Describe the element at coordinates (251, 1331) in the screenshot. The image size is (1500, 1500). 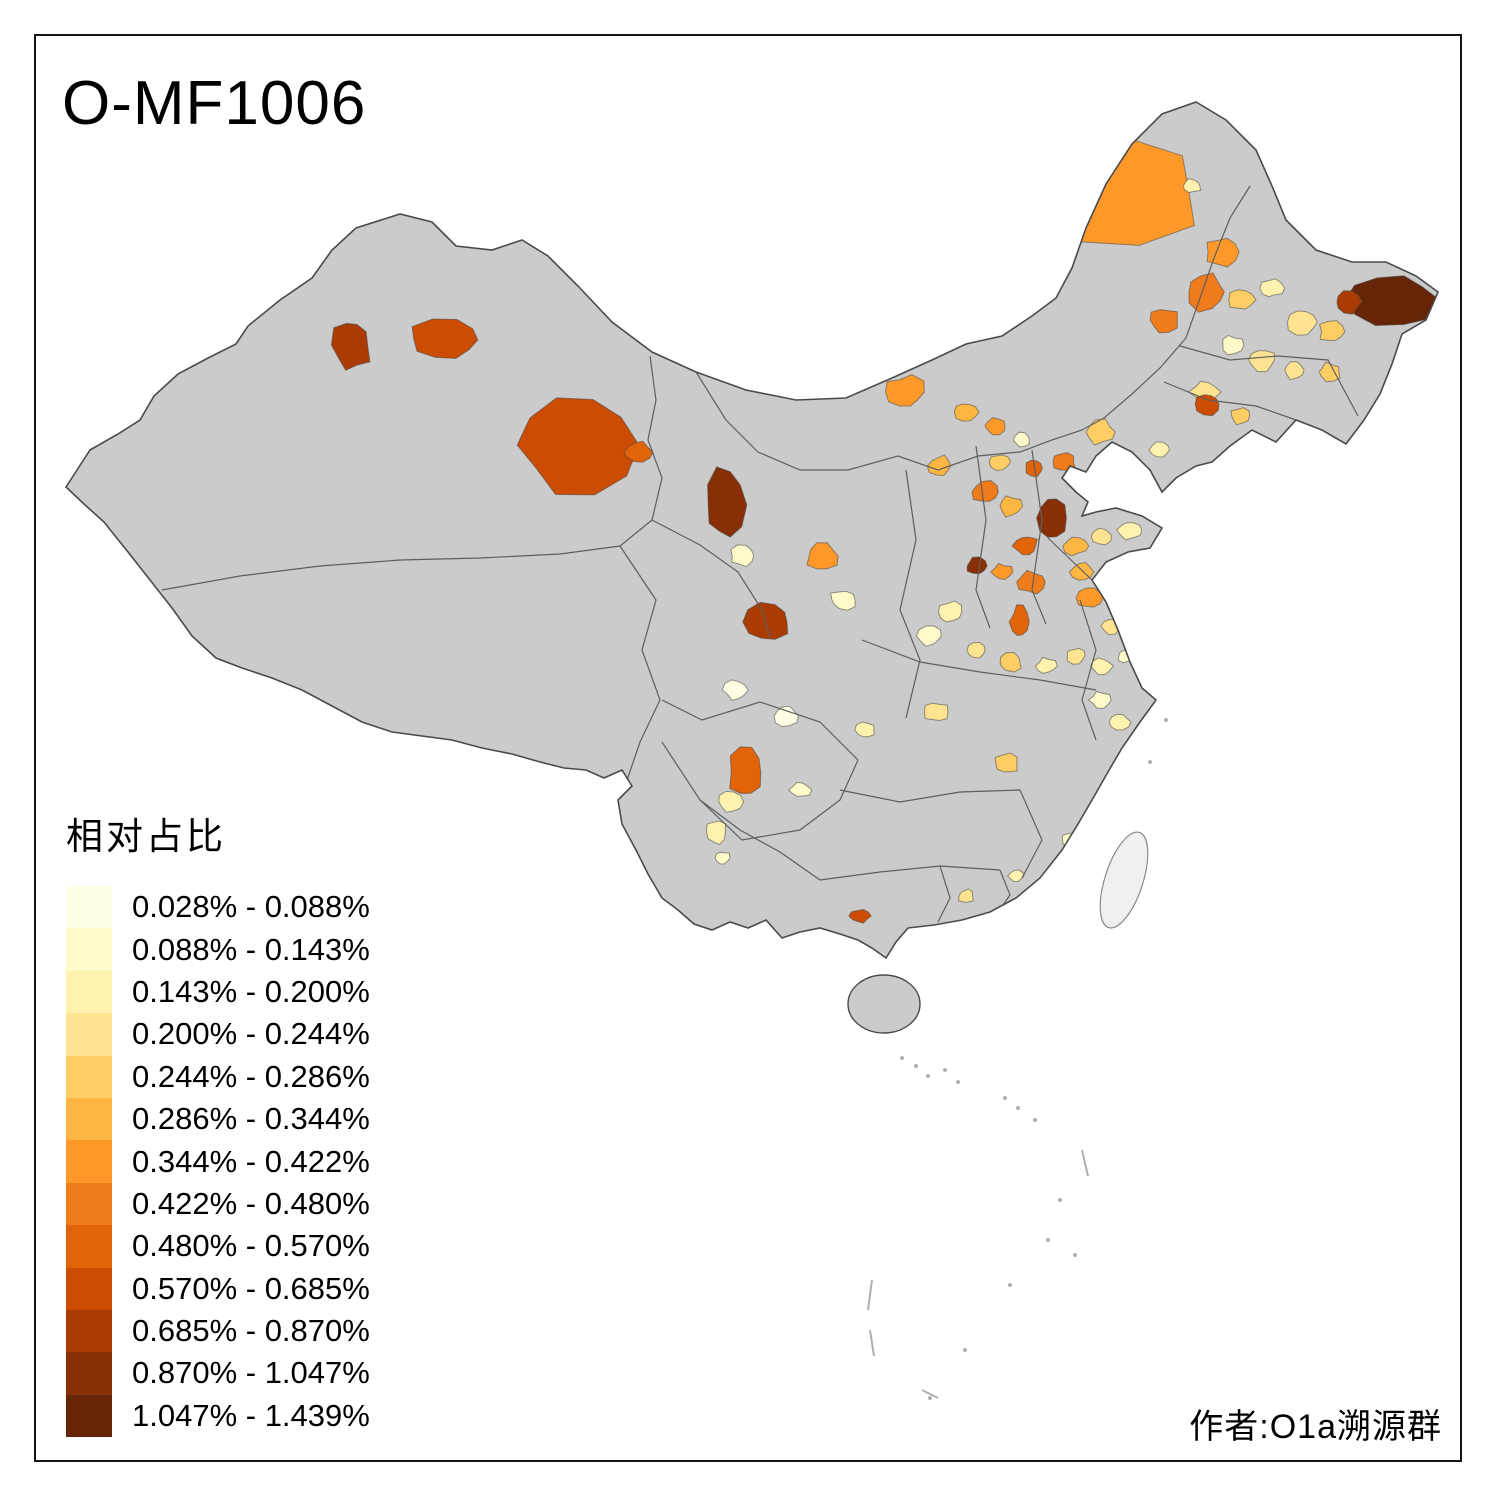
I see `legend-label: 0.685% - 0.870%` at that location.